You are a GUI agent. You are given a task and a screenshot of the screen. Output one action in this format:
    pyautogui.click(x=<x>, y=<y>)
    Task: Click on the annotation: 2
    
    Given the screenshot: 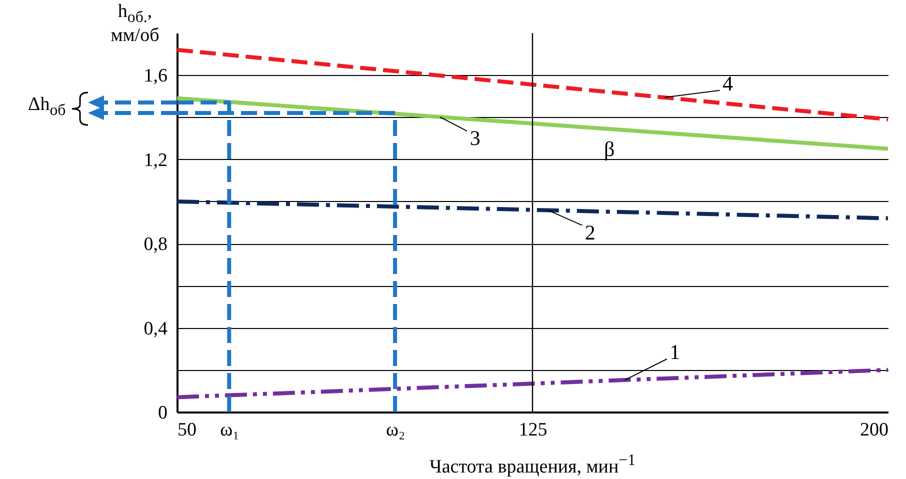 What is the action you would take?
    pyautogui.click(x=590, y=232)
    